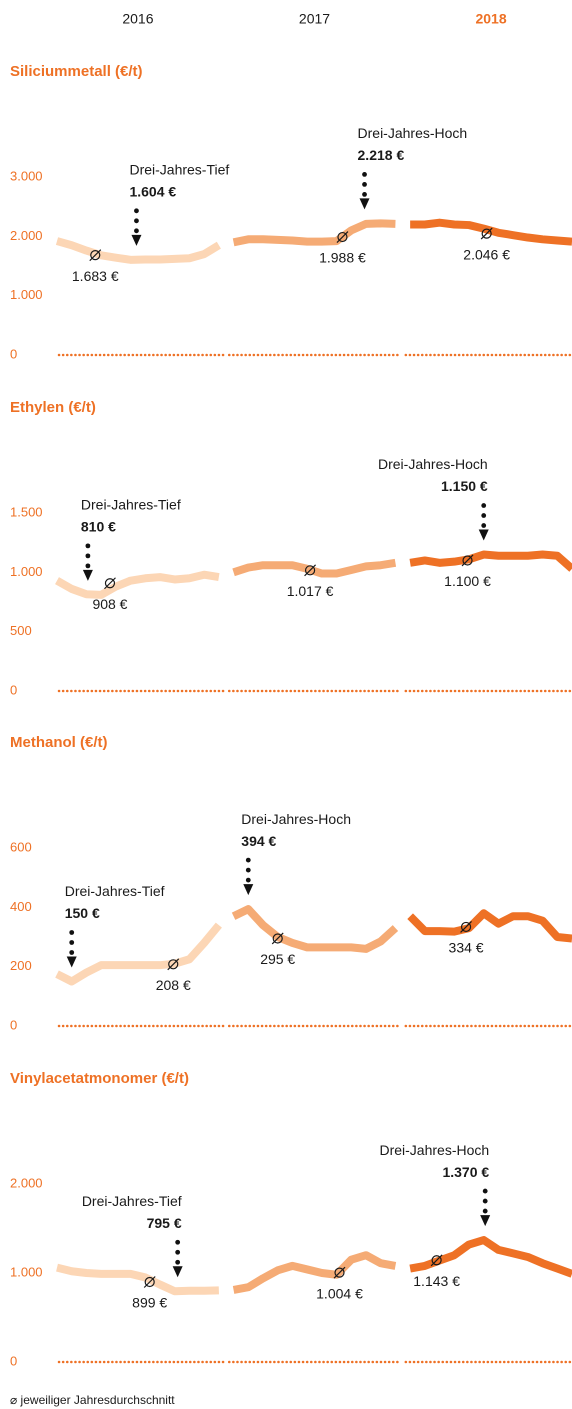 The height and width of the screenshot is (1409, 572). What do you see at coordinates (21, 630) in the screenshot?
I see `y-tick-label: 500` at bounding box center [21, 630].